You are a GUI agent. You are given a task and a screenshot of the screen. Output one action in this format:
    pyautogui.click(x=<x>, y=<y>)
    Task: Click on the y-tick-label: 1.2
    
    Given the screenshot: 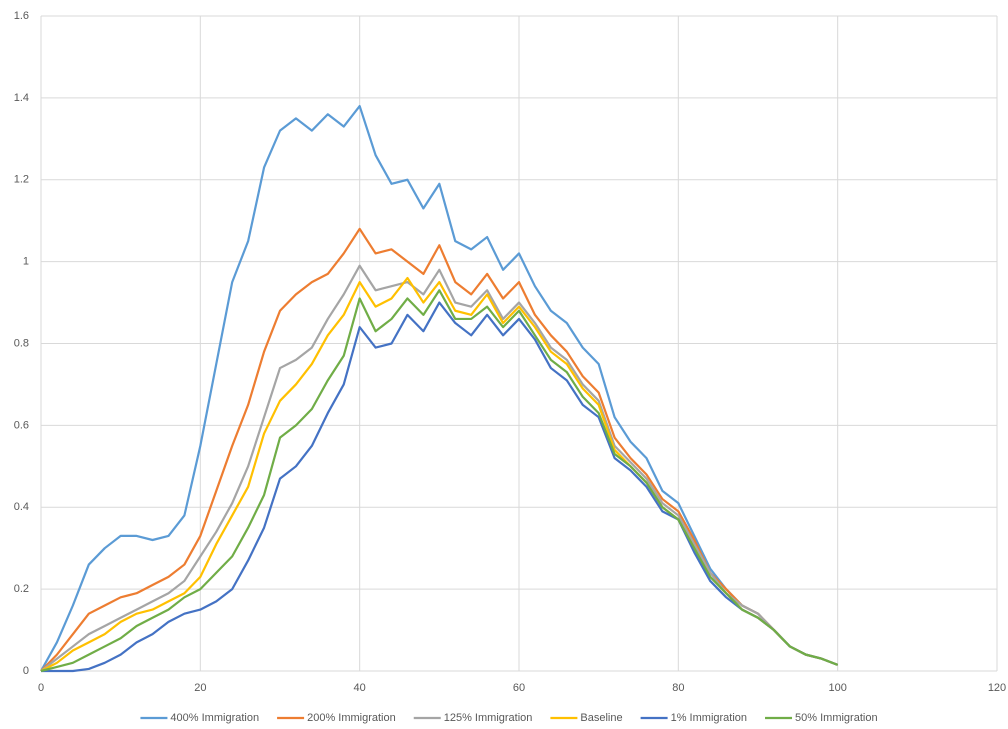 What is the action you would take?
    pyautogui.click(x=21, y=180)
    